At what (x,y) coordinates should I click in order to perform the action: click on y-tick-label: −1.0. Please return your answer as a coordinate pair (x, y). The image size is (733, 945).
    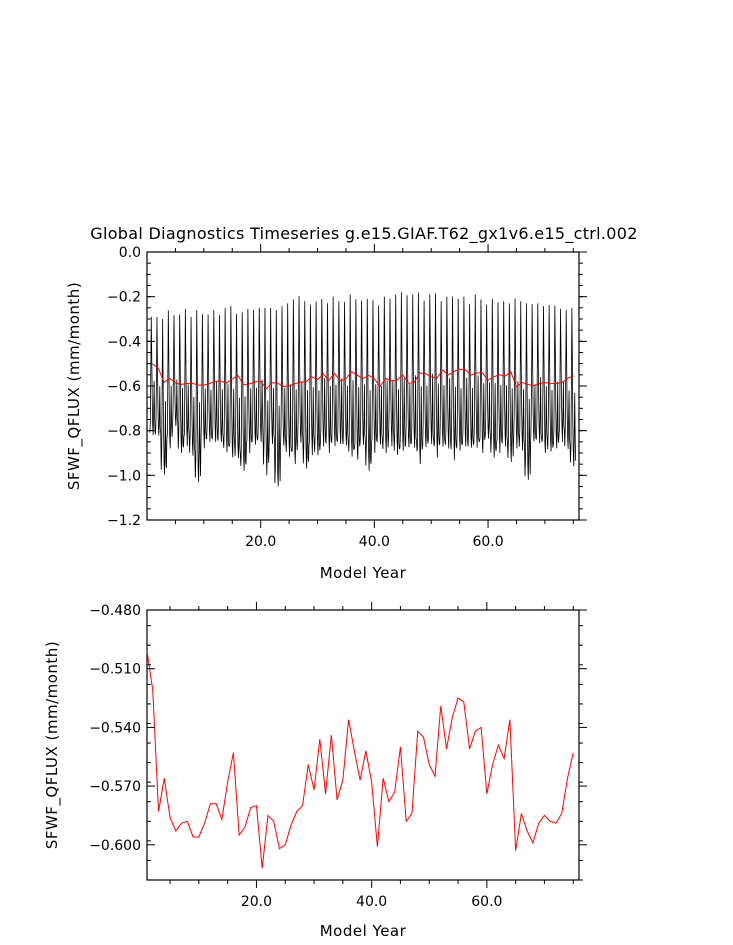
    Looking at the image, I should click on (124, 476).